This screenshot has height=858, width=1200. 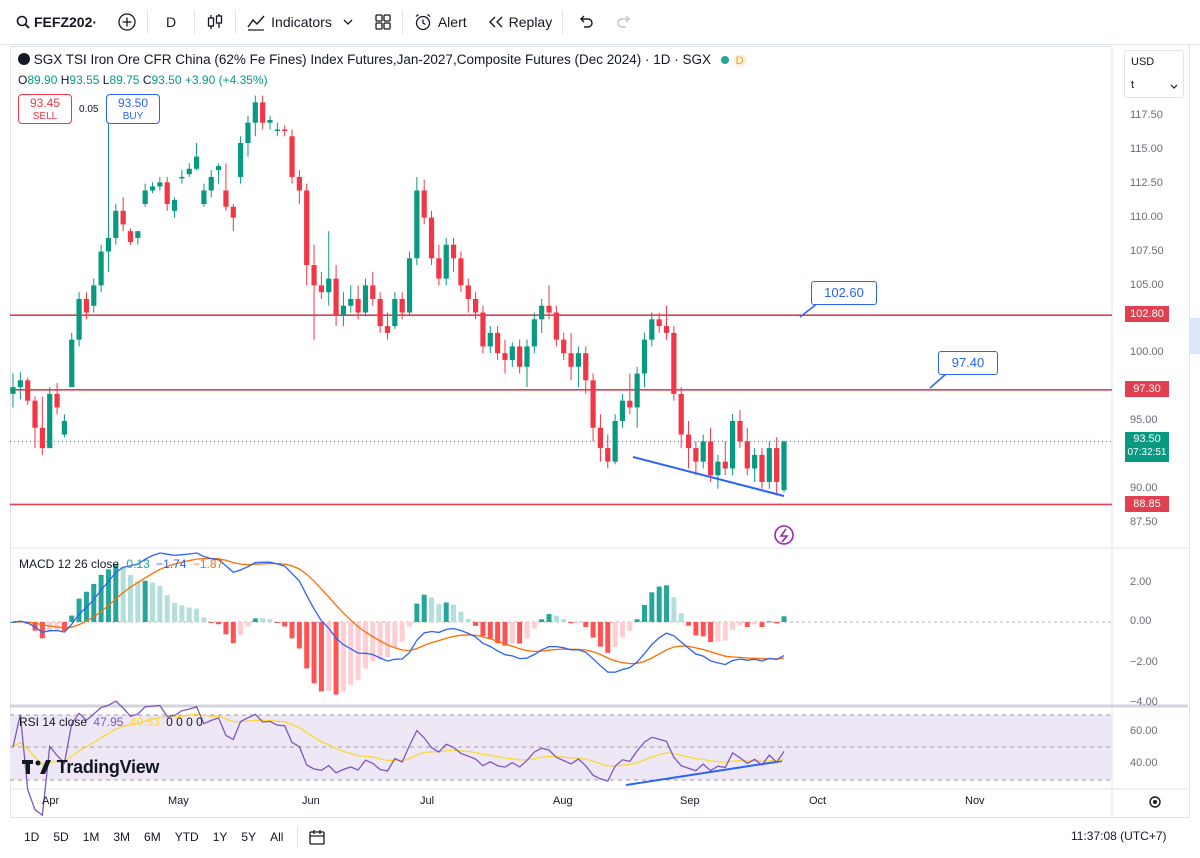 What do you see at coordinates (152, 837) in the screenshot?
I see `range-6m: 6M` at bounding box center [152, 837].